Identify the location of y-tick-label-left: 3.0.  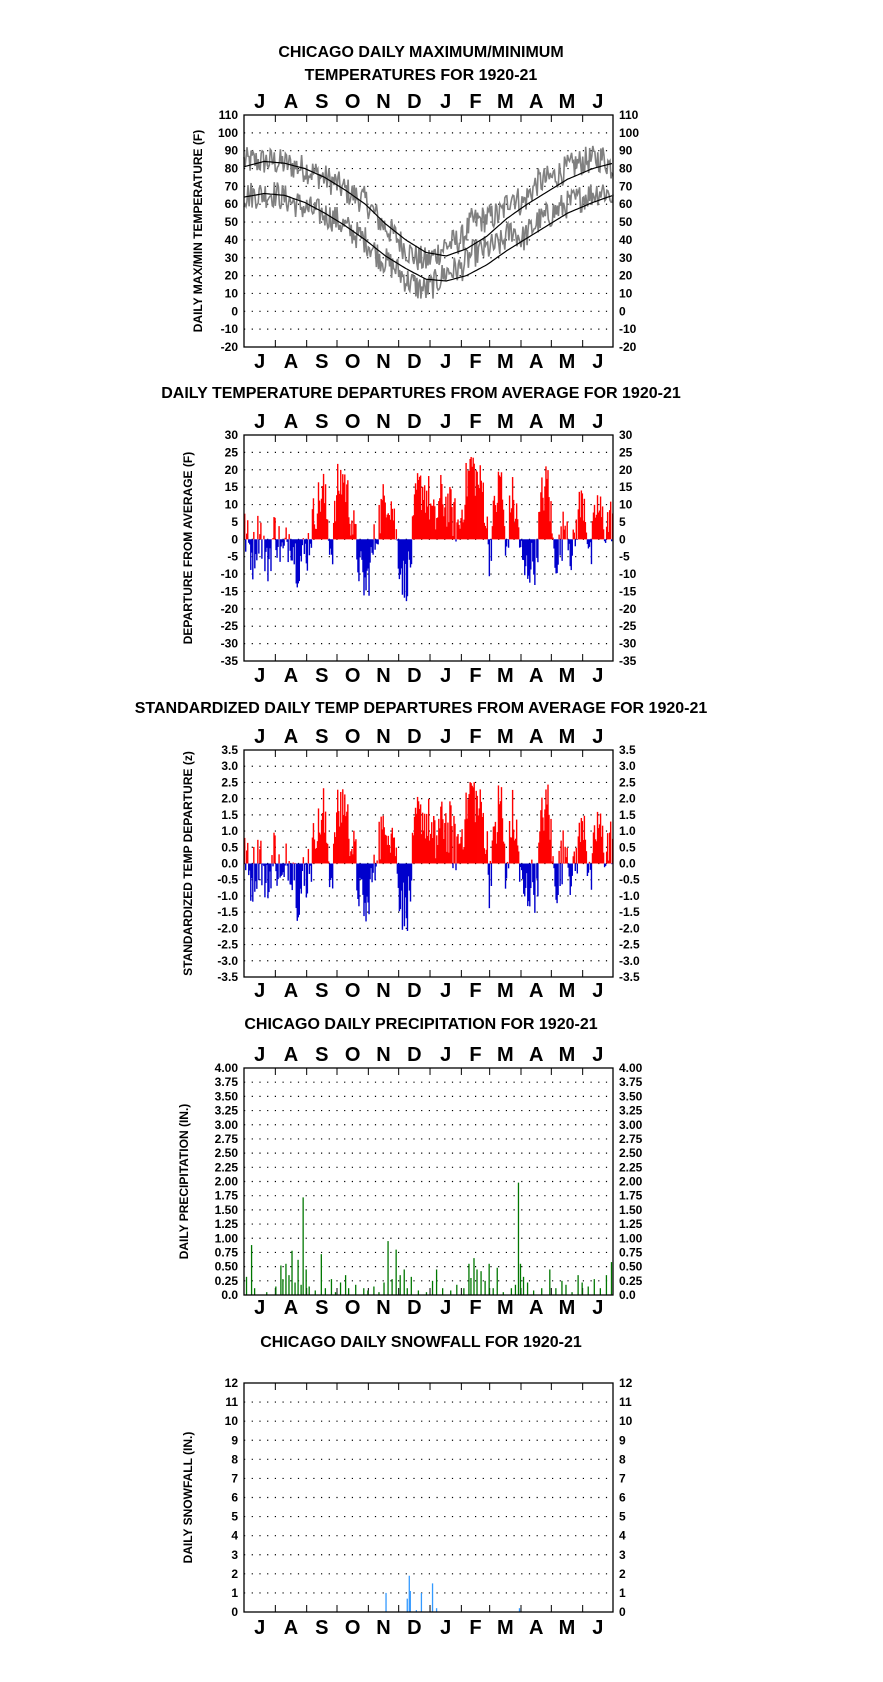
(229, 766).